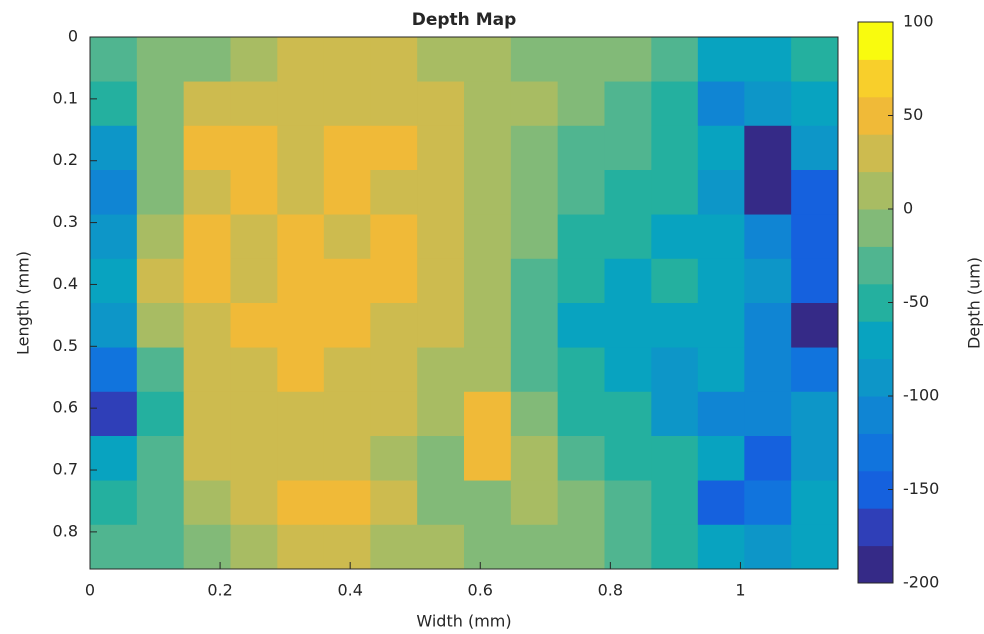 This screenshot has height=634, width=984. What do you see at coordinates (65, 407) in the screenshot?
I see `y-tick-label: 0.6` at bounding box center [65, 407].